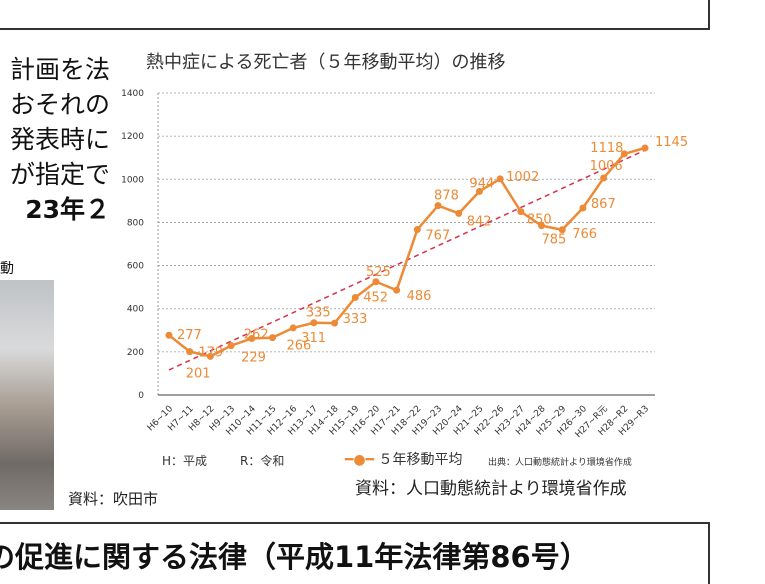 The image size is (765, 584). Describe the element at coordinates (355, 319) in the screenshot. I see `data-label: 333` at that location.